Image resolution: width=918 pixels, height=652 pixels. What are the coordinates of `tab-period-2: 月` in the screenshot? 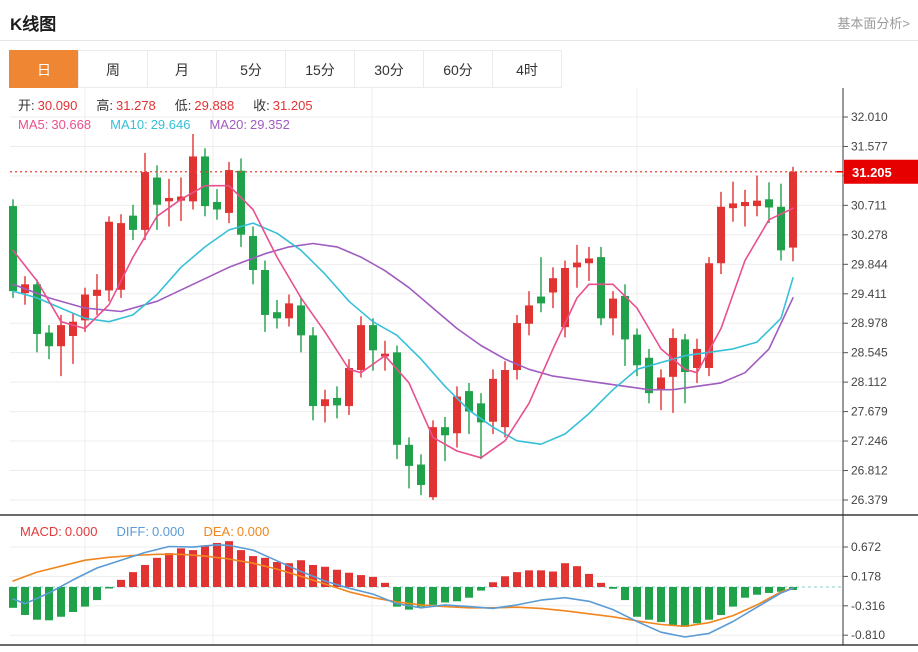 It's located at (182, 69).